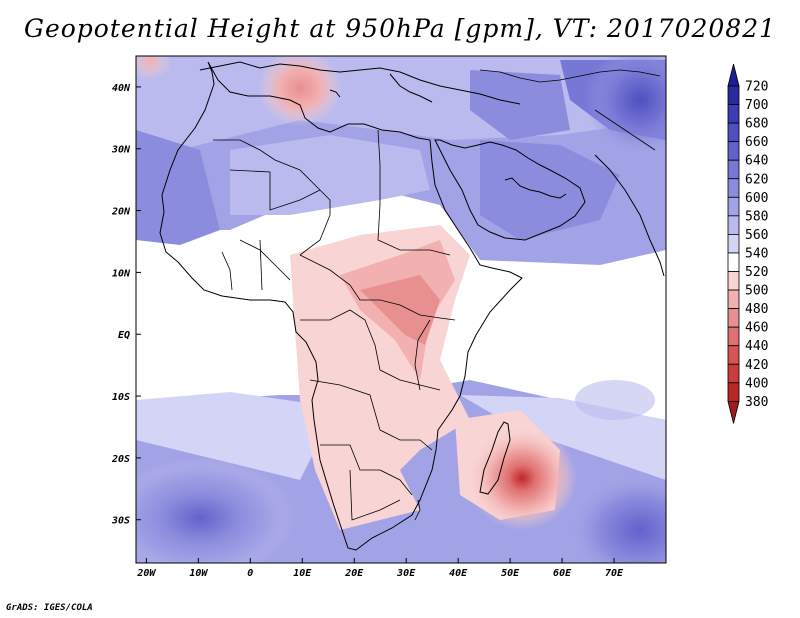 The height and width of the screenshot is (618, 800). What do you see at coordinates (756, 383) in the screenshot?
I see `colorbar-level-label: 400` at bounding box center [756, 383].